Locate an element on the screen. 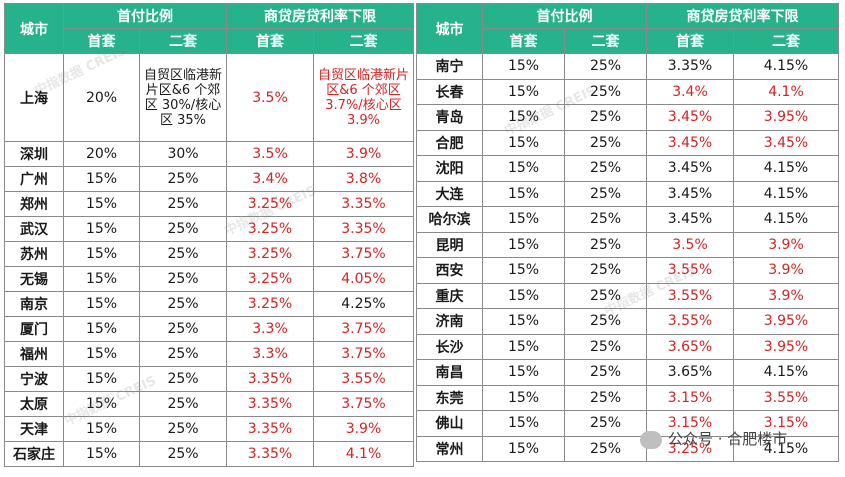 This screenshot has width=845, height=477. table-row: 无锡 15% 25% 3.25% 4.05% is located at coordinates (209, 279).